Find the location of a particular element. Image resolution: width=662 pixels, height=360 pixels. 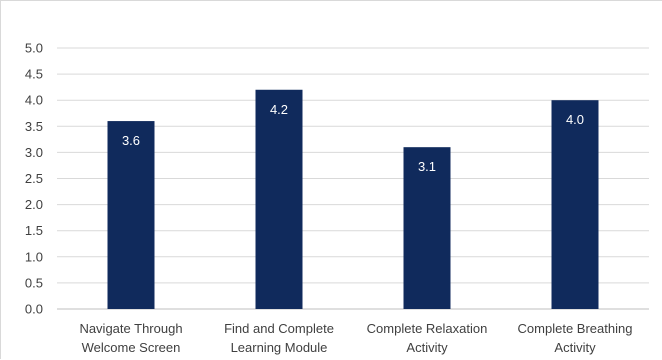

category-label: Complete Relaxation is located at coordinates (427, 328).